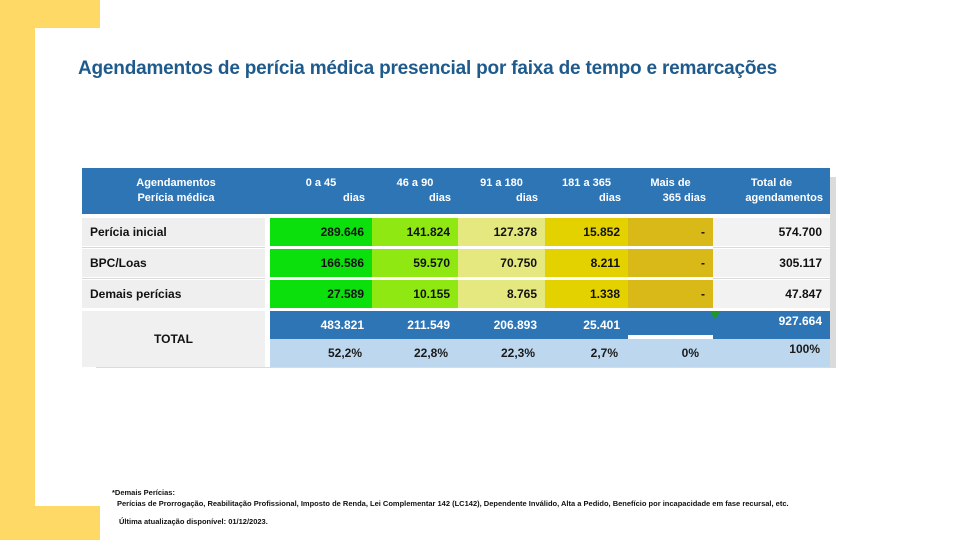  I want to click on total-cell-empty, so click(670, 325).